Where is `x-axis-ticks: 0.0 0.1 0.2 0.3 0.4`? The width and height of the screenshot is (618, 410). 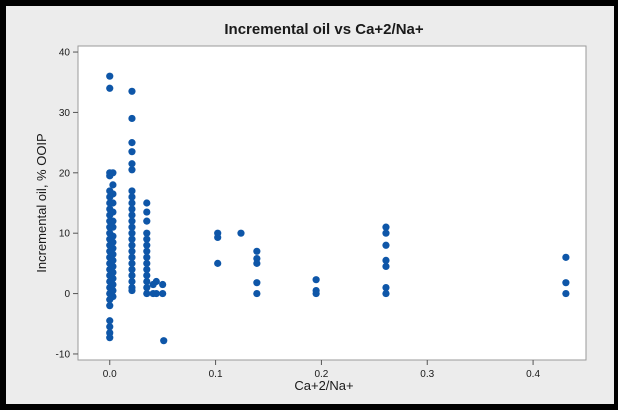
x-axis-ticks: 0.0 0.1 0.2 0.3 0.4 is located at coordinates (321, 370).